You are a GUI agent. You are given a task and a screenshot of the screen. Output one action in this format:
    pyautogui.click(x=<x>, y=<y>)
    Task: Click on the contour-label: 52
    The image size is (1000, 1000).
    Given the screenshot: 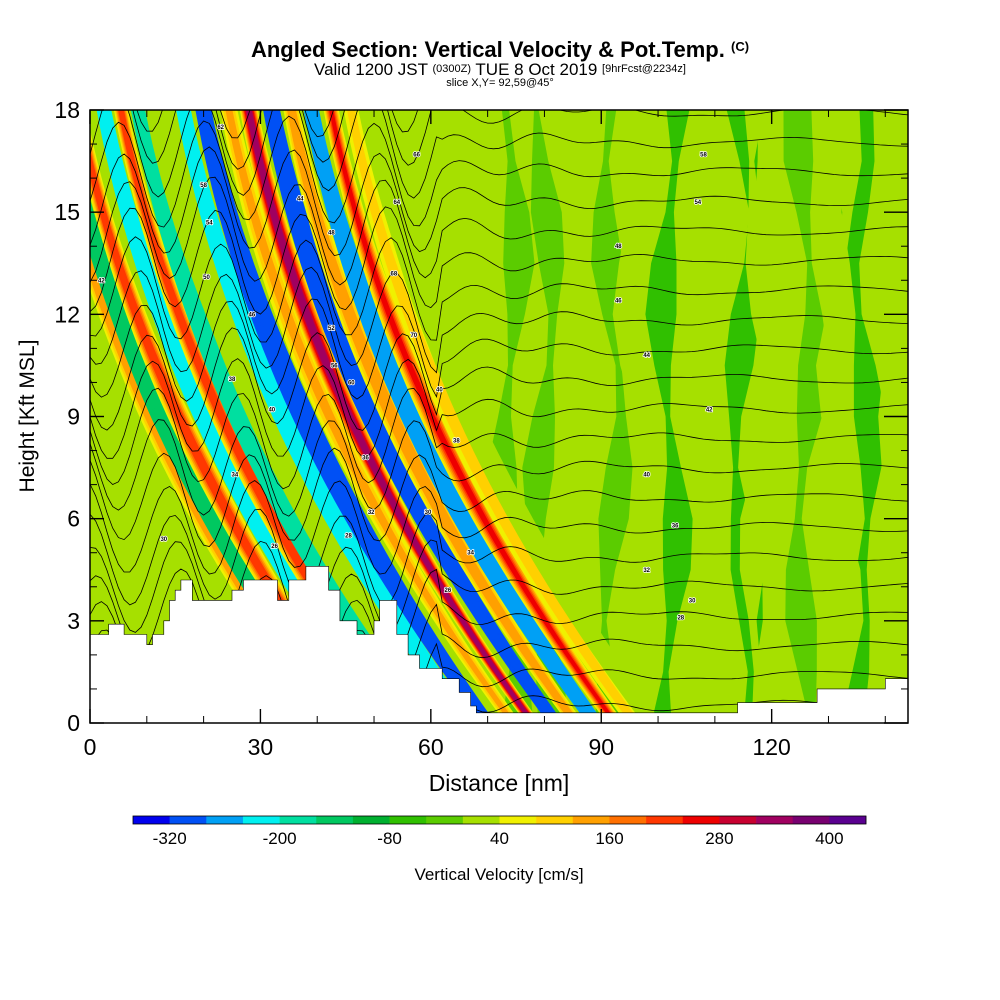 What is the action you would take?
    pyautogui.click(x=331, y=329)
    